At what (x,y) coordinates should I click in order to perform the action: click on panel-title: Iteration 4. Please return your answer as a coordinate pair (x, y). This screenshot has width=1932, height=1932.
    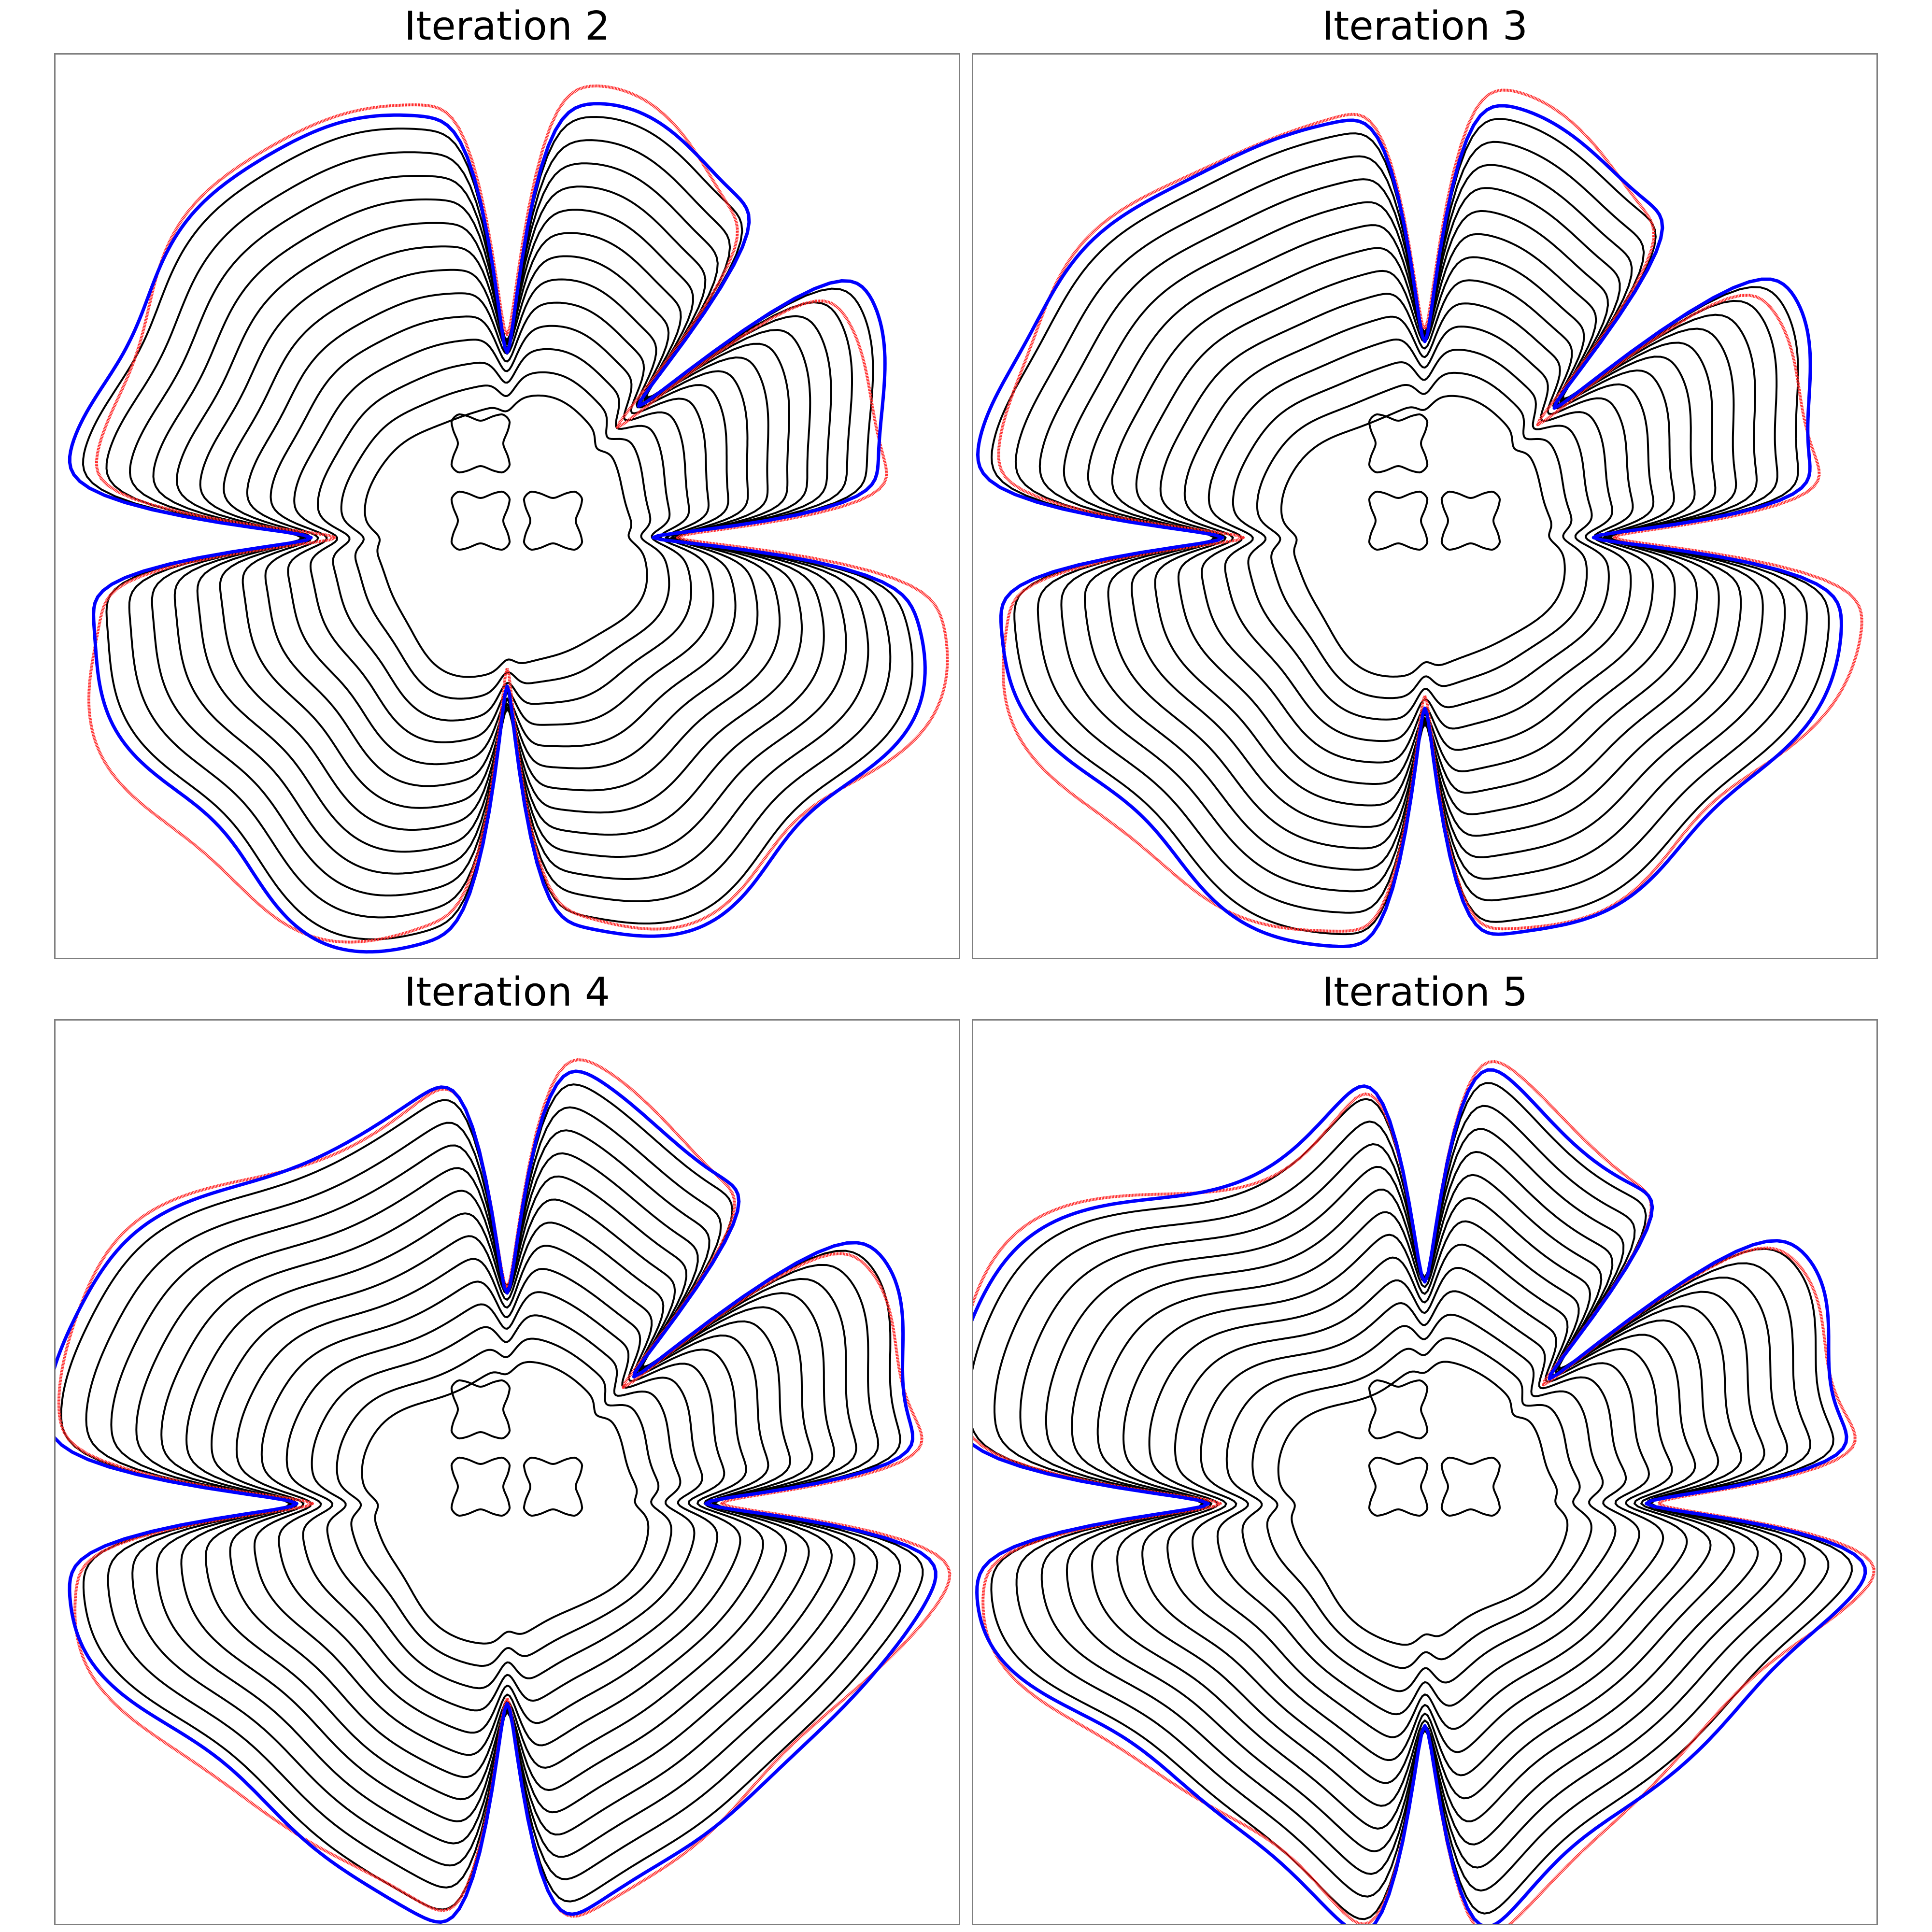
    Looking at the image, I should click on (507, 992).